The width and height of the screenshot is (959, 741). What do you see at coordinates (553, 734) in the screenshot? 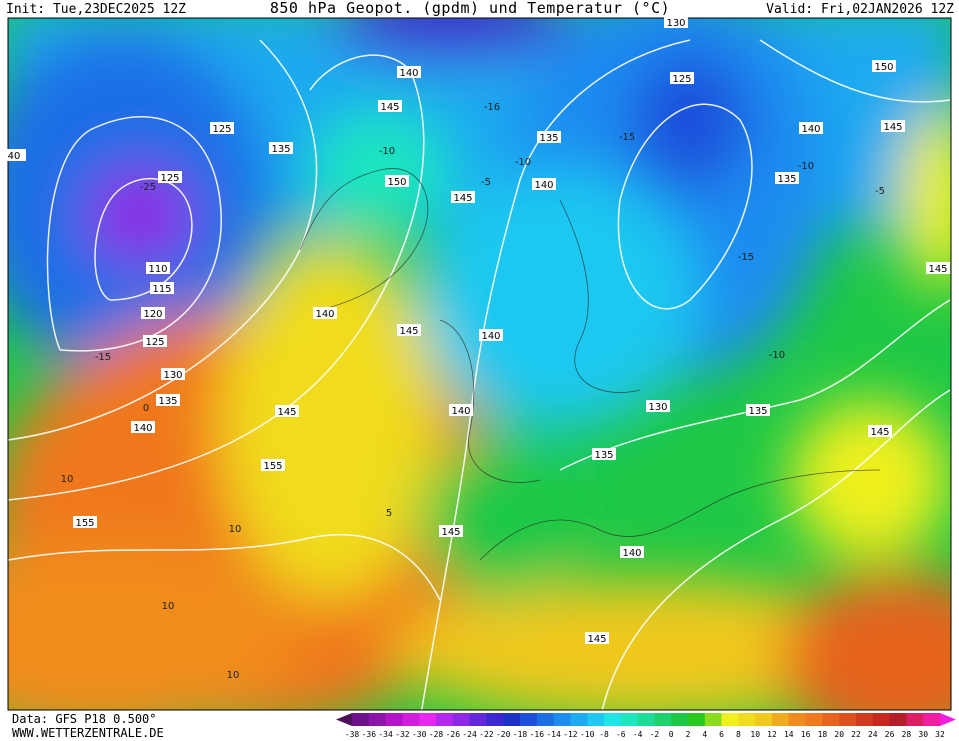
I see `scale-label: -14` at bounding box center [553, 734].